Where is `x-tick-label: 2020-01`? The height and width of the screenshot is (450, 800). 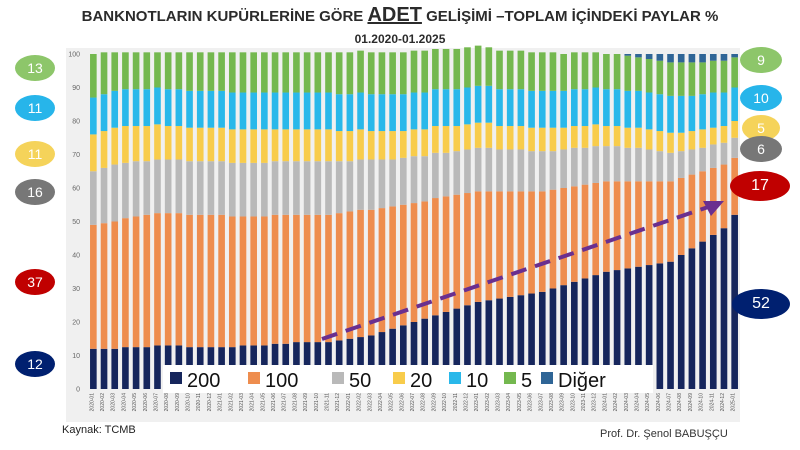 x-tick-label: 2020-01 is located at coordinates (92, 402).